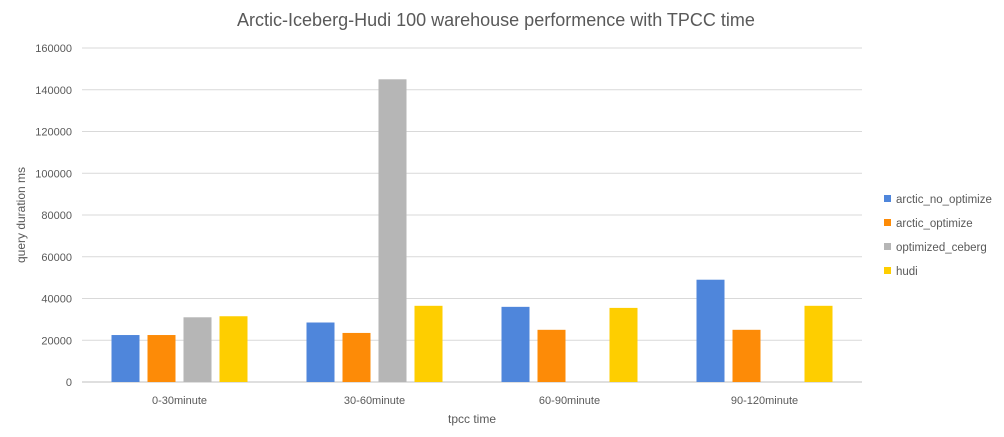  Describe the element at coordinates (53, 91) in the screenshot. I see `y-tick-label: 140000` at that location.